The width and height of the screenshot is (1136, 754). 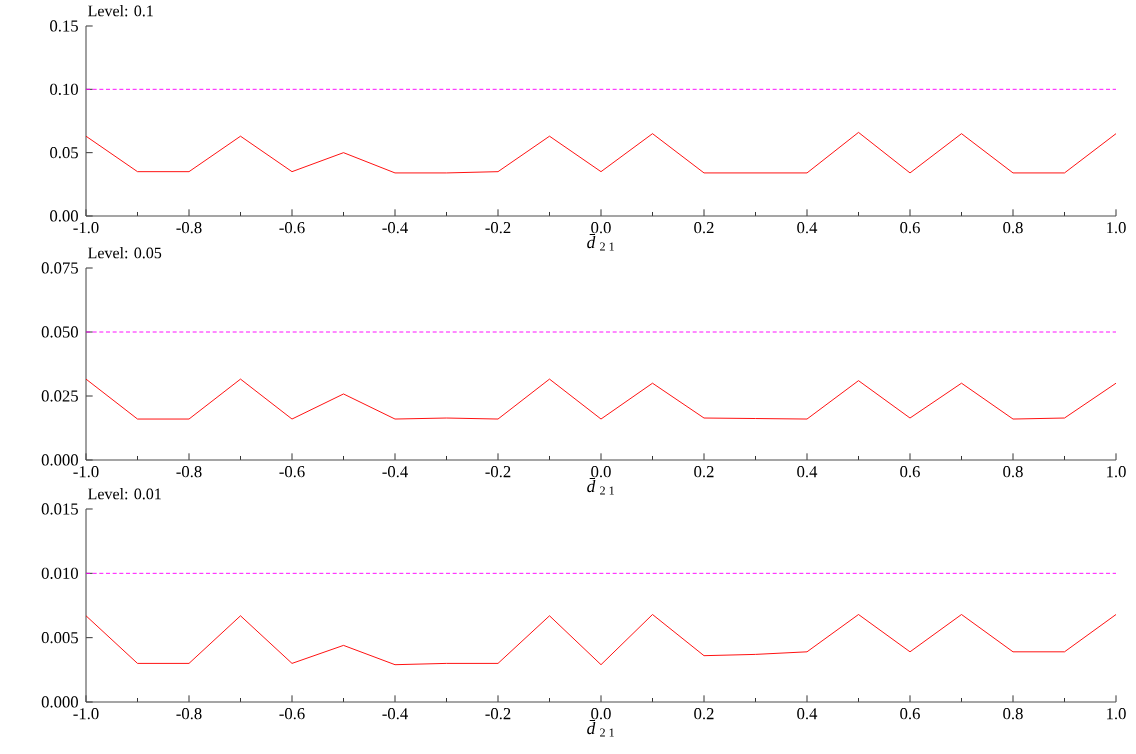 I want to click on chart-title: Level: 0.1, so click(x=120, y=11).